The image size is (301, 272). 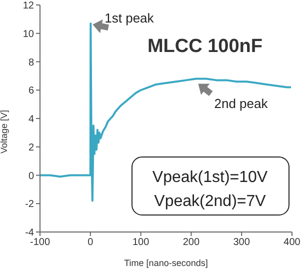 I want to click on x-tick-label: 300, so click(x=241, y=242).